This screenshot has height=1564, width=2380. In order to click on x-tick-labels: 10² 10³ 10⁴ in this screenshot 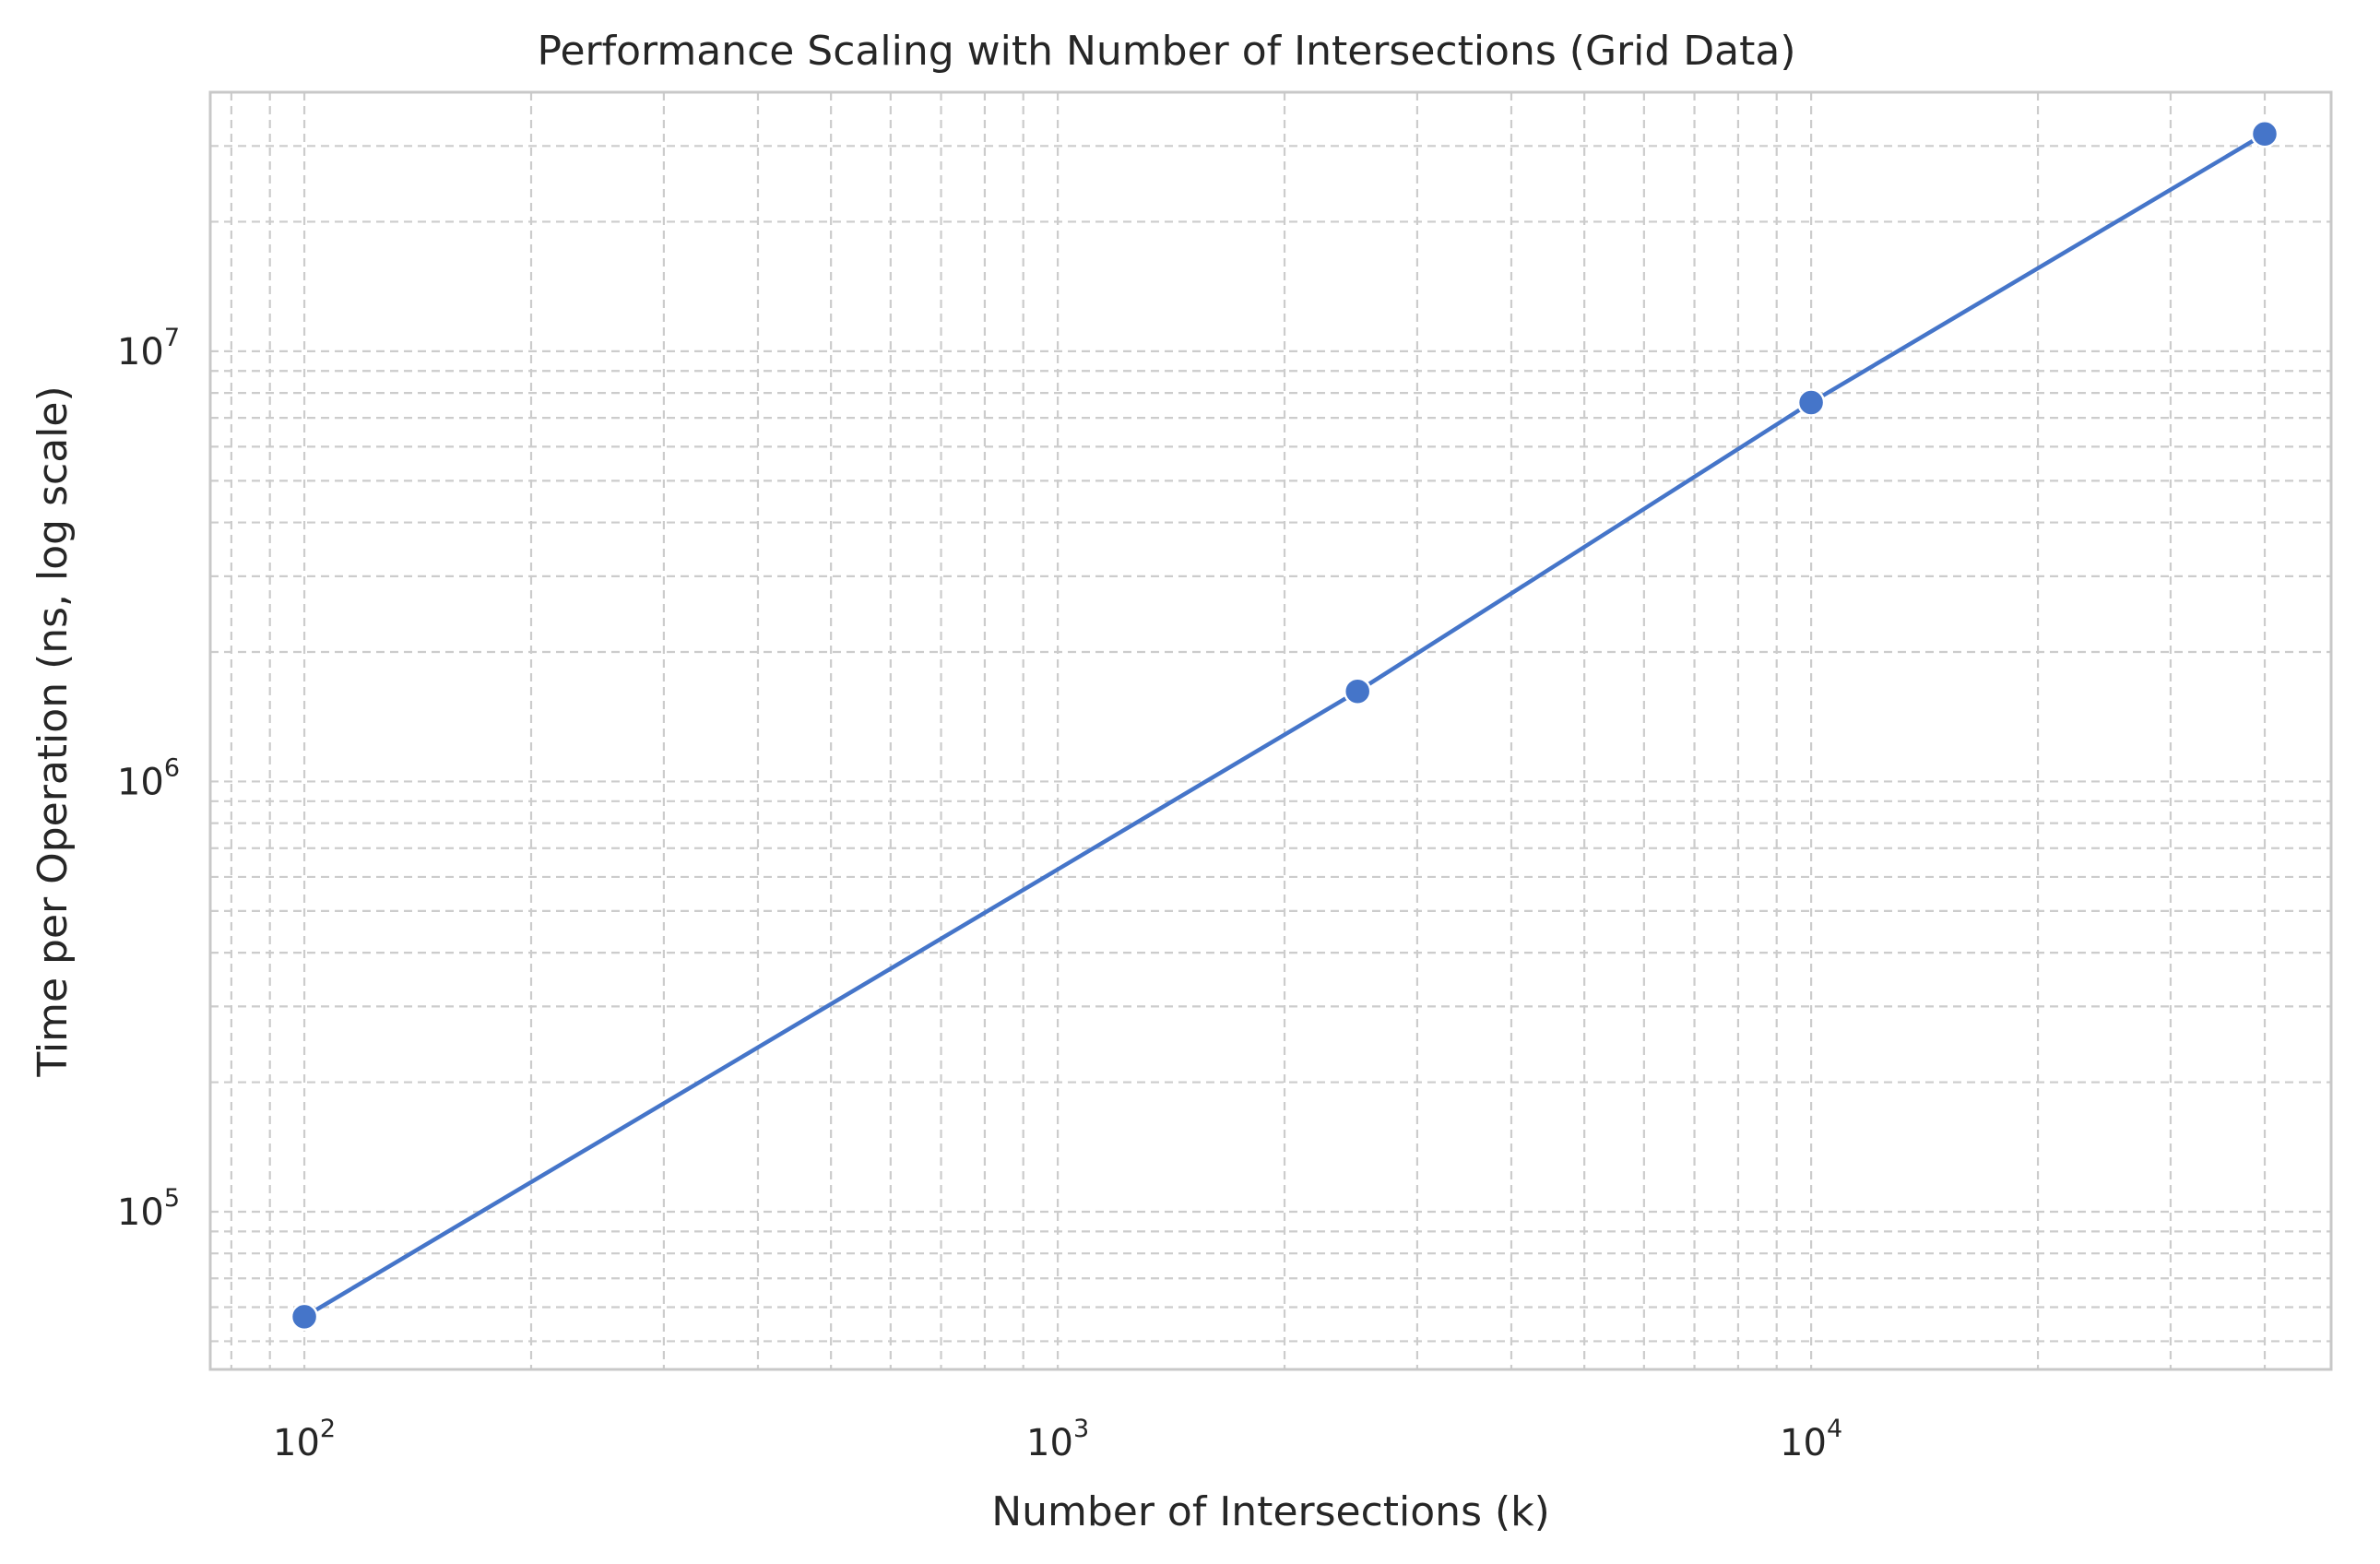, I will do `click(1057, 1439)`.